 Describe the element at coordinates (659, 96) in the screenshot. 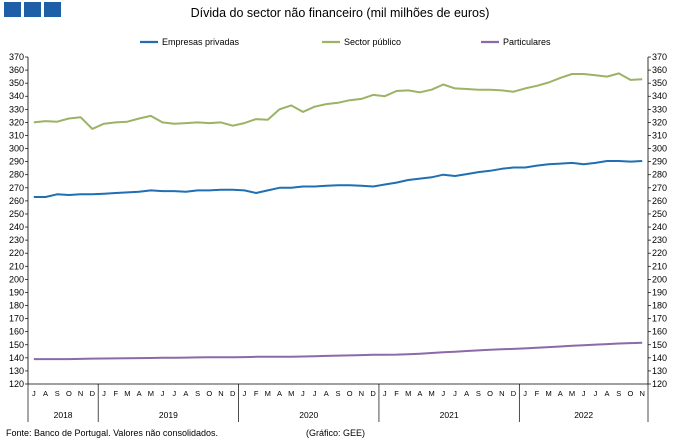

I see `y-tick-label-right: 340` at that location.